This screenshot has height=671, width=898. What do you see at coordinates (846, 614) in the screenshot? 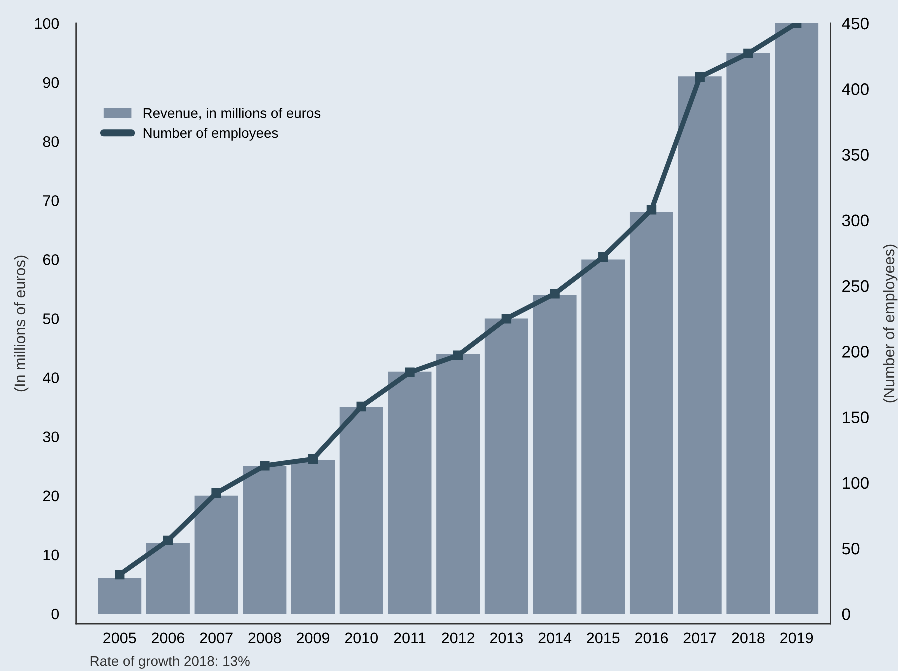
I see `y2-tick-label: 0` at bounding box center [846, 614].